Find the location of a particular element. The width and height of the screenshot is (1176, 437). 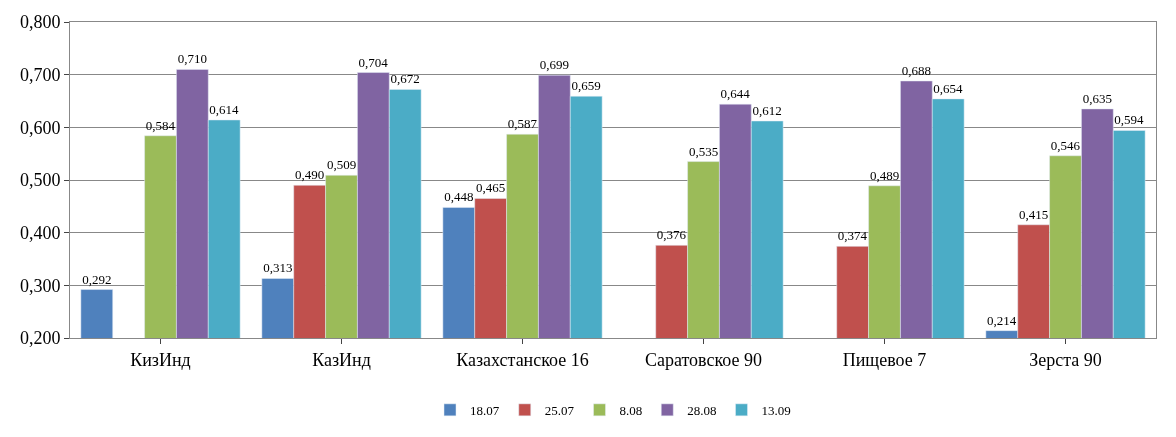

y-tick-label: 0,500 is located at coordinates (40, 180).